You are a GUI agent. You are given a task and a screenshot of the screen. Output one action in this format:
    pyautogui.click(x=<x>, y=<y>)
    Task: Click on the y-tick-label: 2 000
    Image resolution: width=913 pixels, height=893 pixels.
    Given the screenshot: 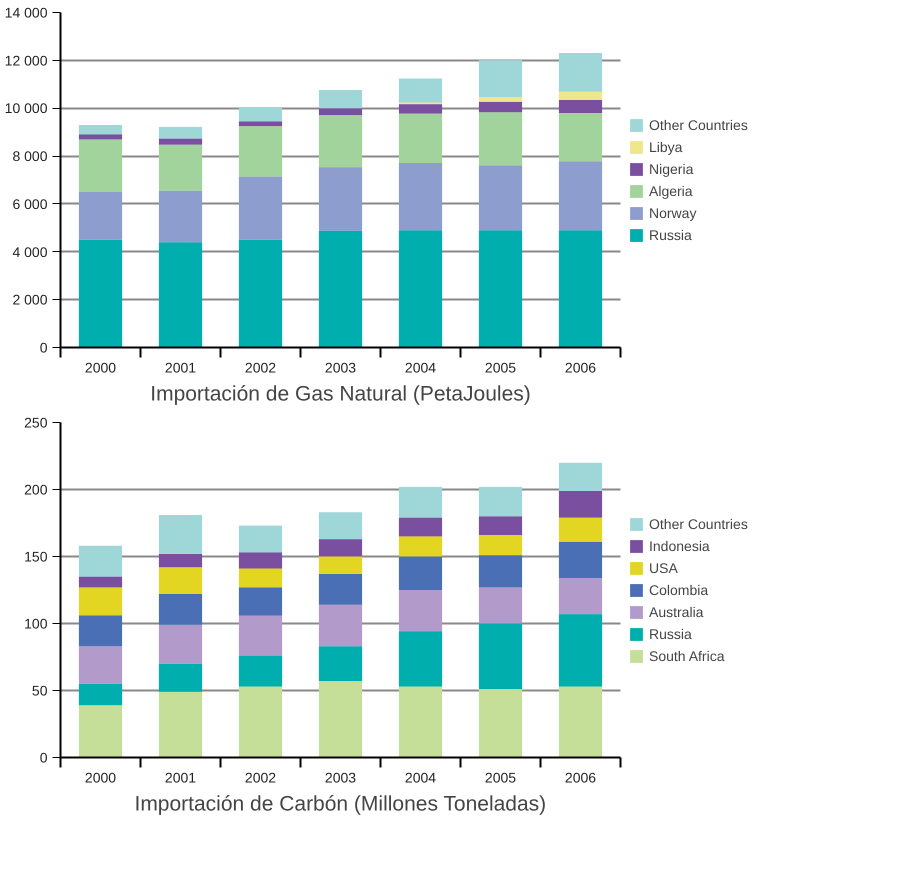 What is the action you would take?
    pyautogui.click(x=30, y=300)
    